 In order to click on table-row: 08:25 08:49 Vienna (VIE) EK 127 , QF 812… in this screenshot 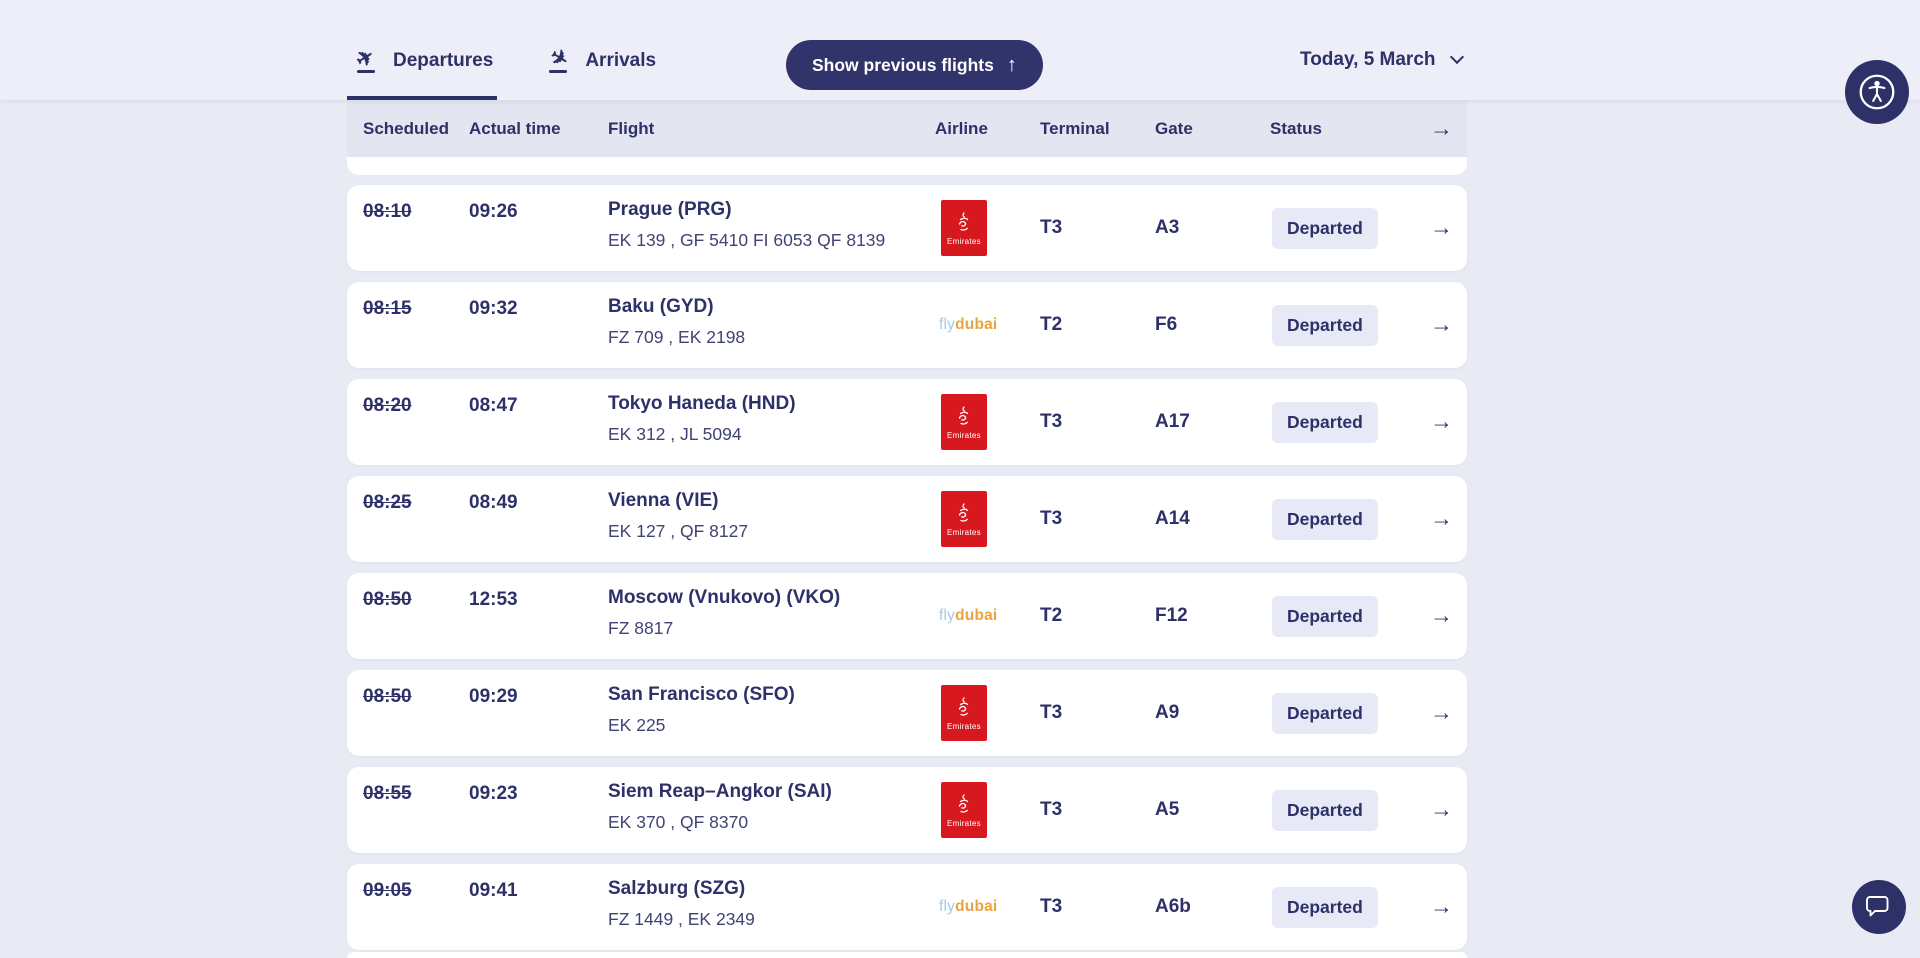, I will do `click(907, 519)`.